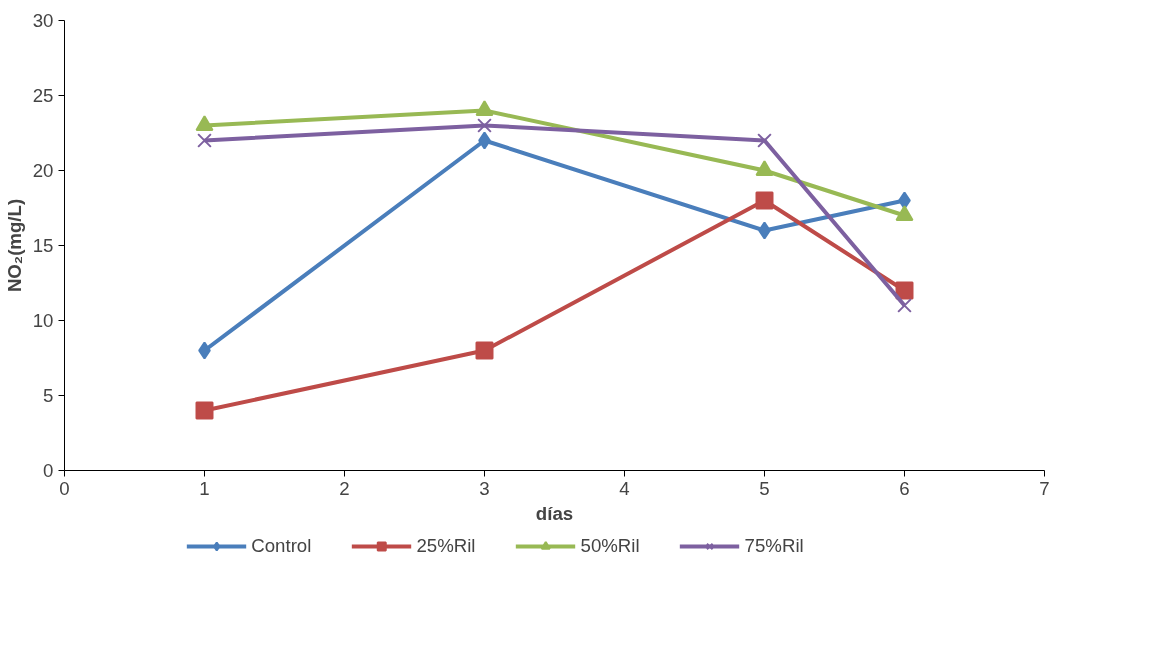 This screenshot has width=1160, height=668. What do you see at coordinates (14, 245) in the screenshot?
I see `y-axis-title: NO₂(mg/L)` at bounding box center [14, 245].